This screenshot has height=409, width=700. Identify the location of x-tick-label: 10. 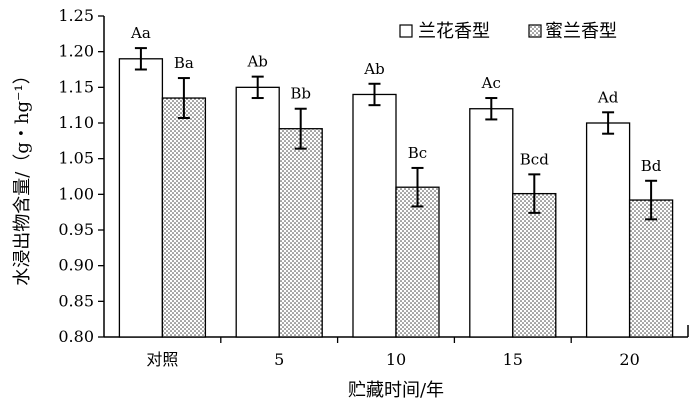
(396, 359).